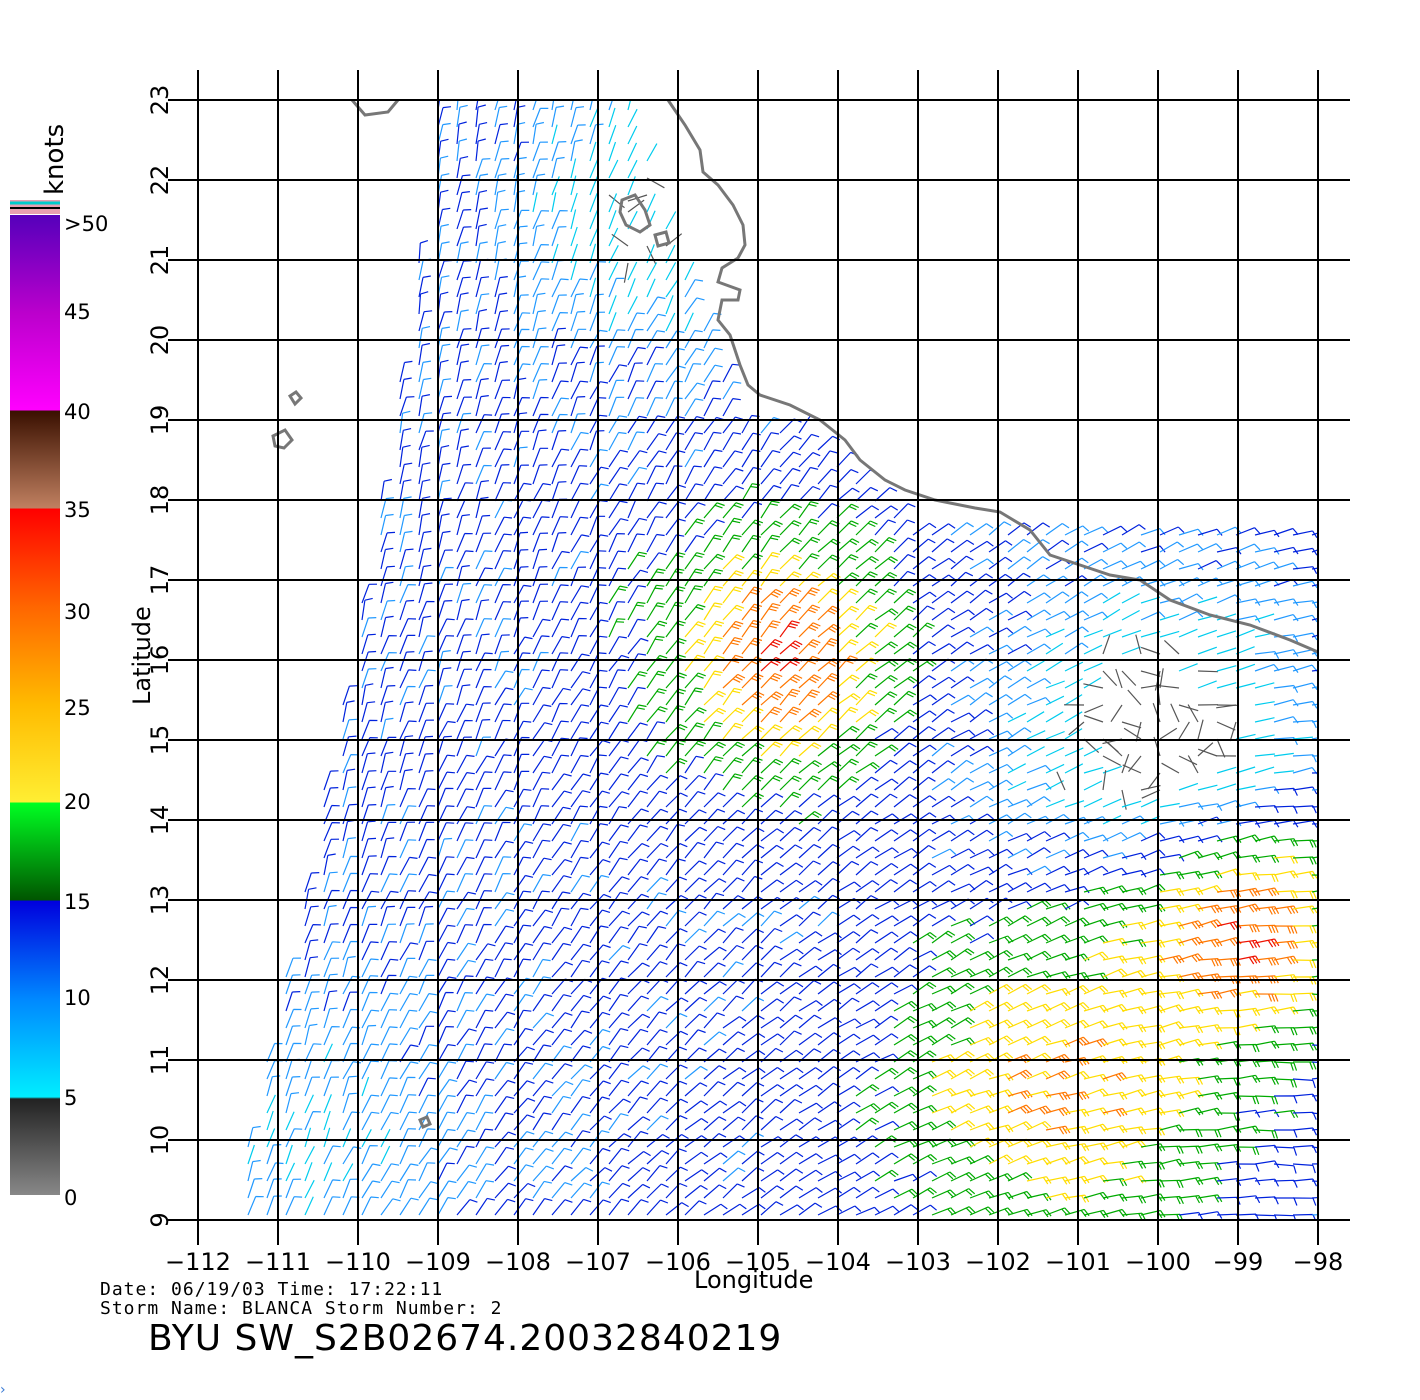 This screenshot has width=1420, height=1400. What do you see at coordinates (160, 660) in the screenshot?
I see `y-tick-label: 16` at bounding box center [160, 660].